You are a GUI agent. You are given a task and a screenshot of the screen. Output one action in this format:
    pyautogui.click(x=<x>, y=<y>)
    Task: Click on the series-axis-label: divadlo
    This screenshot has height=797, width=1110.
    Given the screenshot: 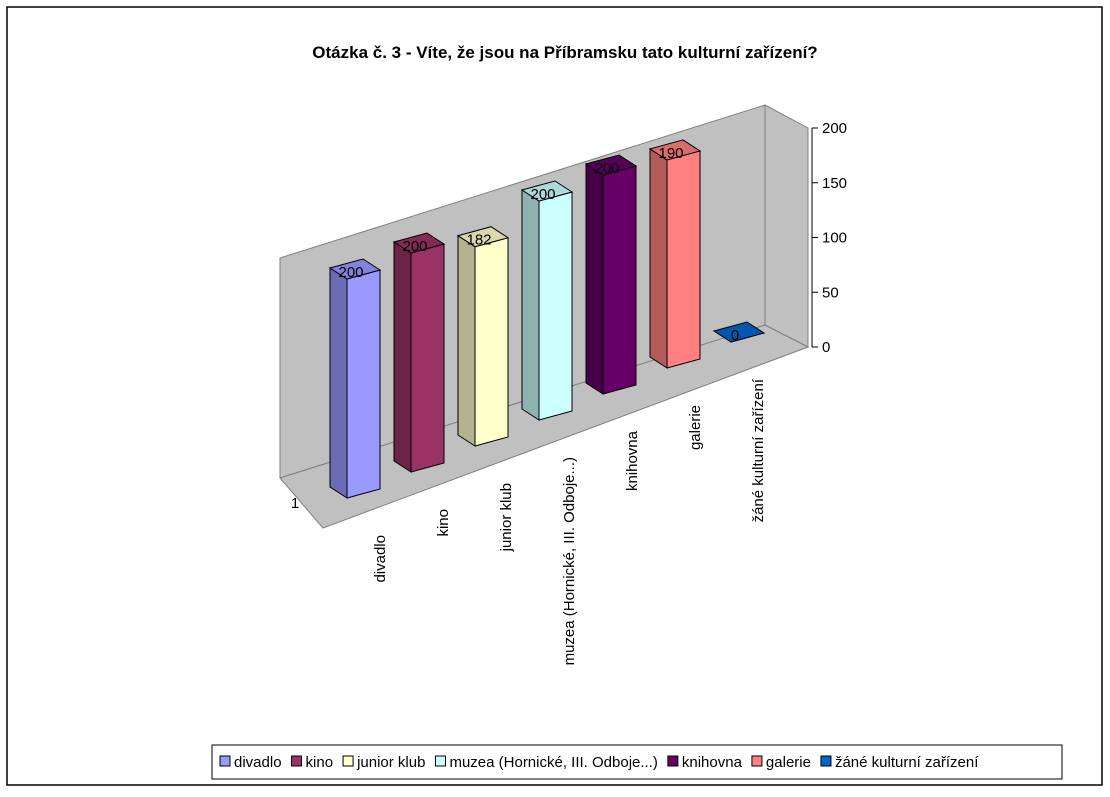 What is the action you would take?
    pyautogui.click(x=380, y=559)
    